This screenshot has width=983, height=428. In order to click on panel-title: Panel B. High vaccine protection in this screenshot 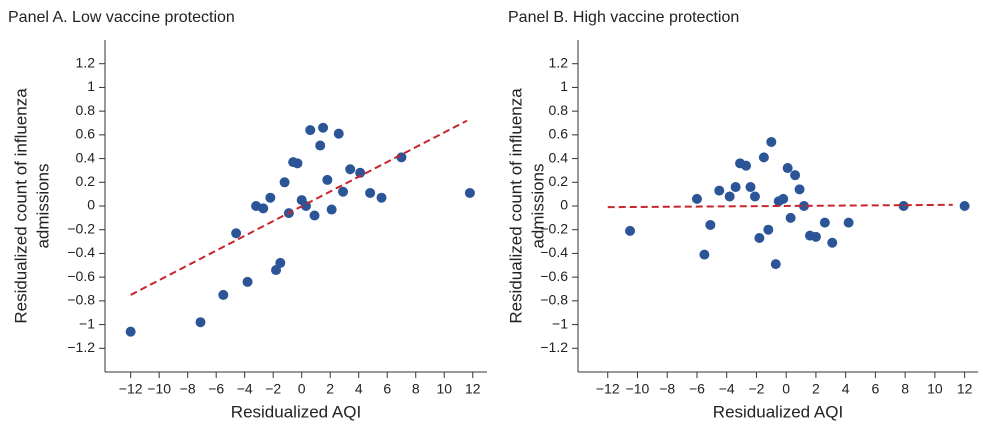, I will do `click(623, 17)`.